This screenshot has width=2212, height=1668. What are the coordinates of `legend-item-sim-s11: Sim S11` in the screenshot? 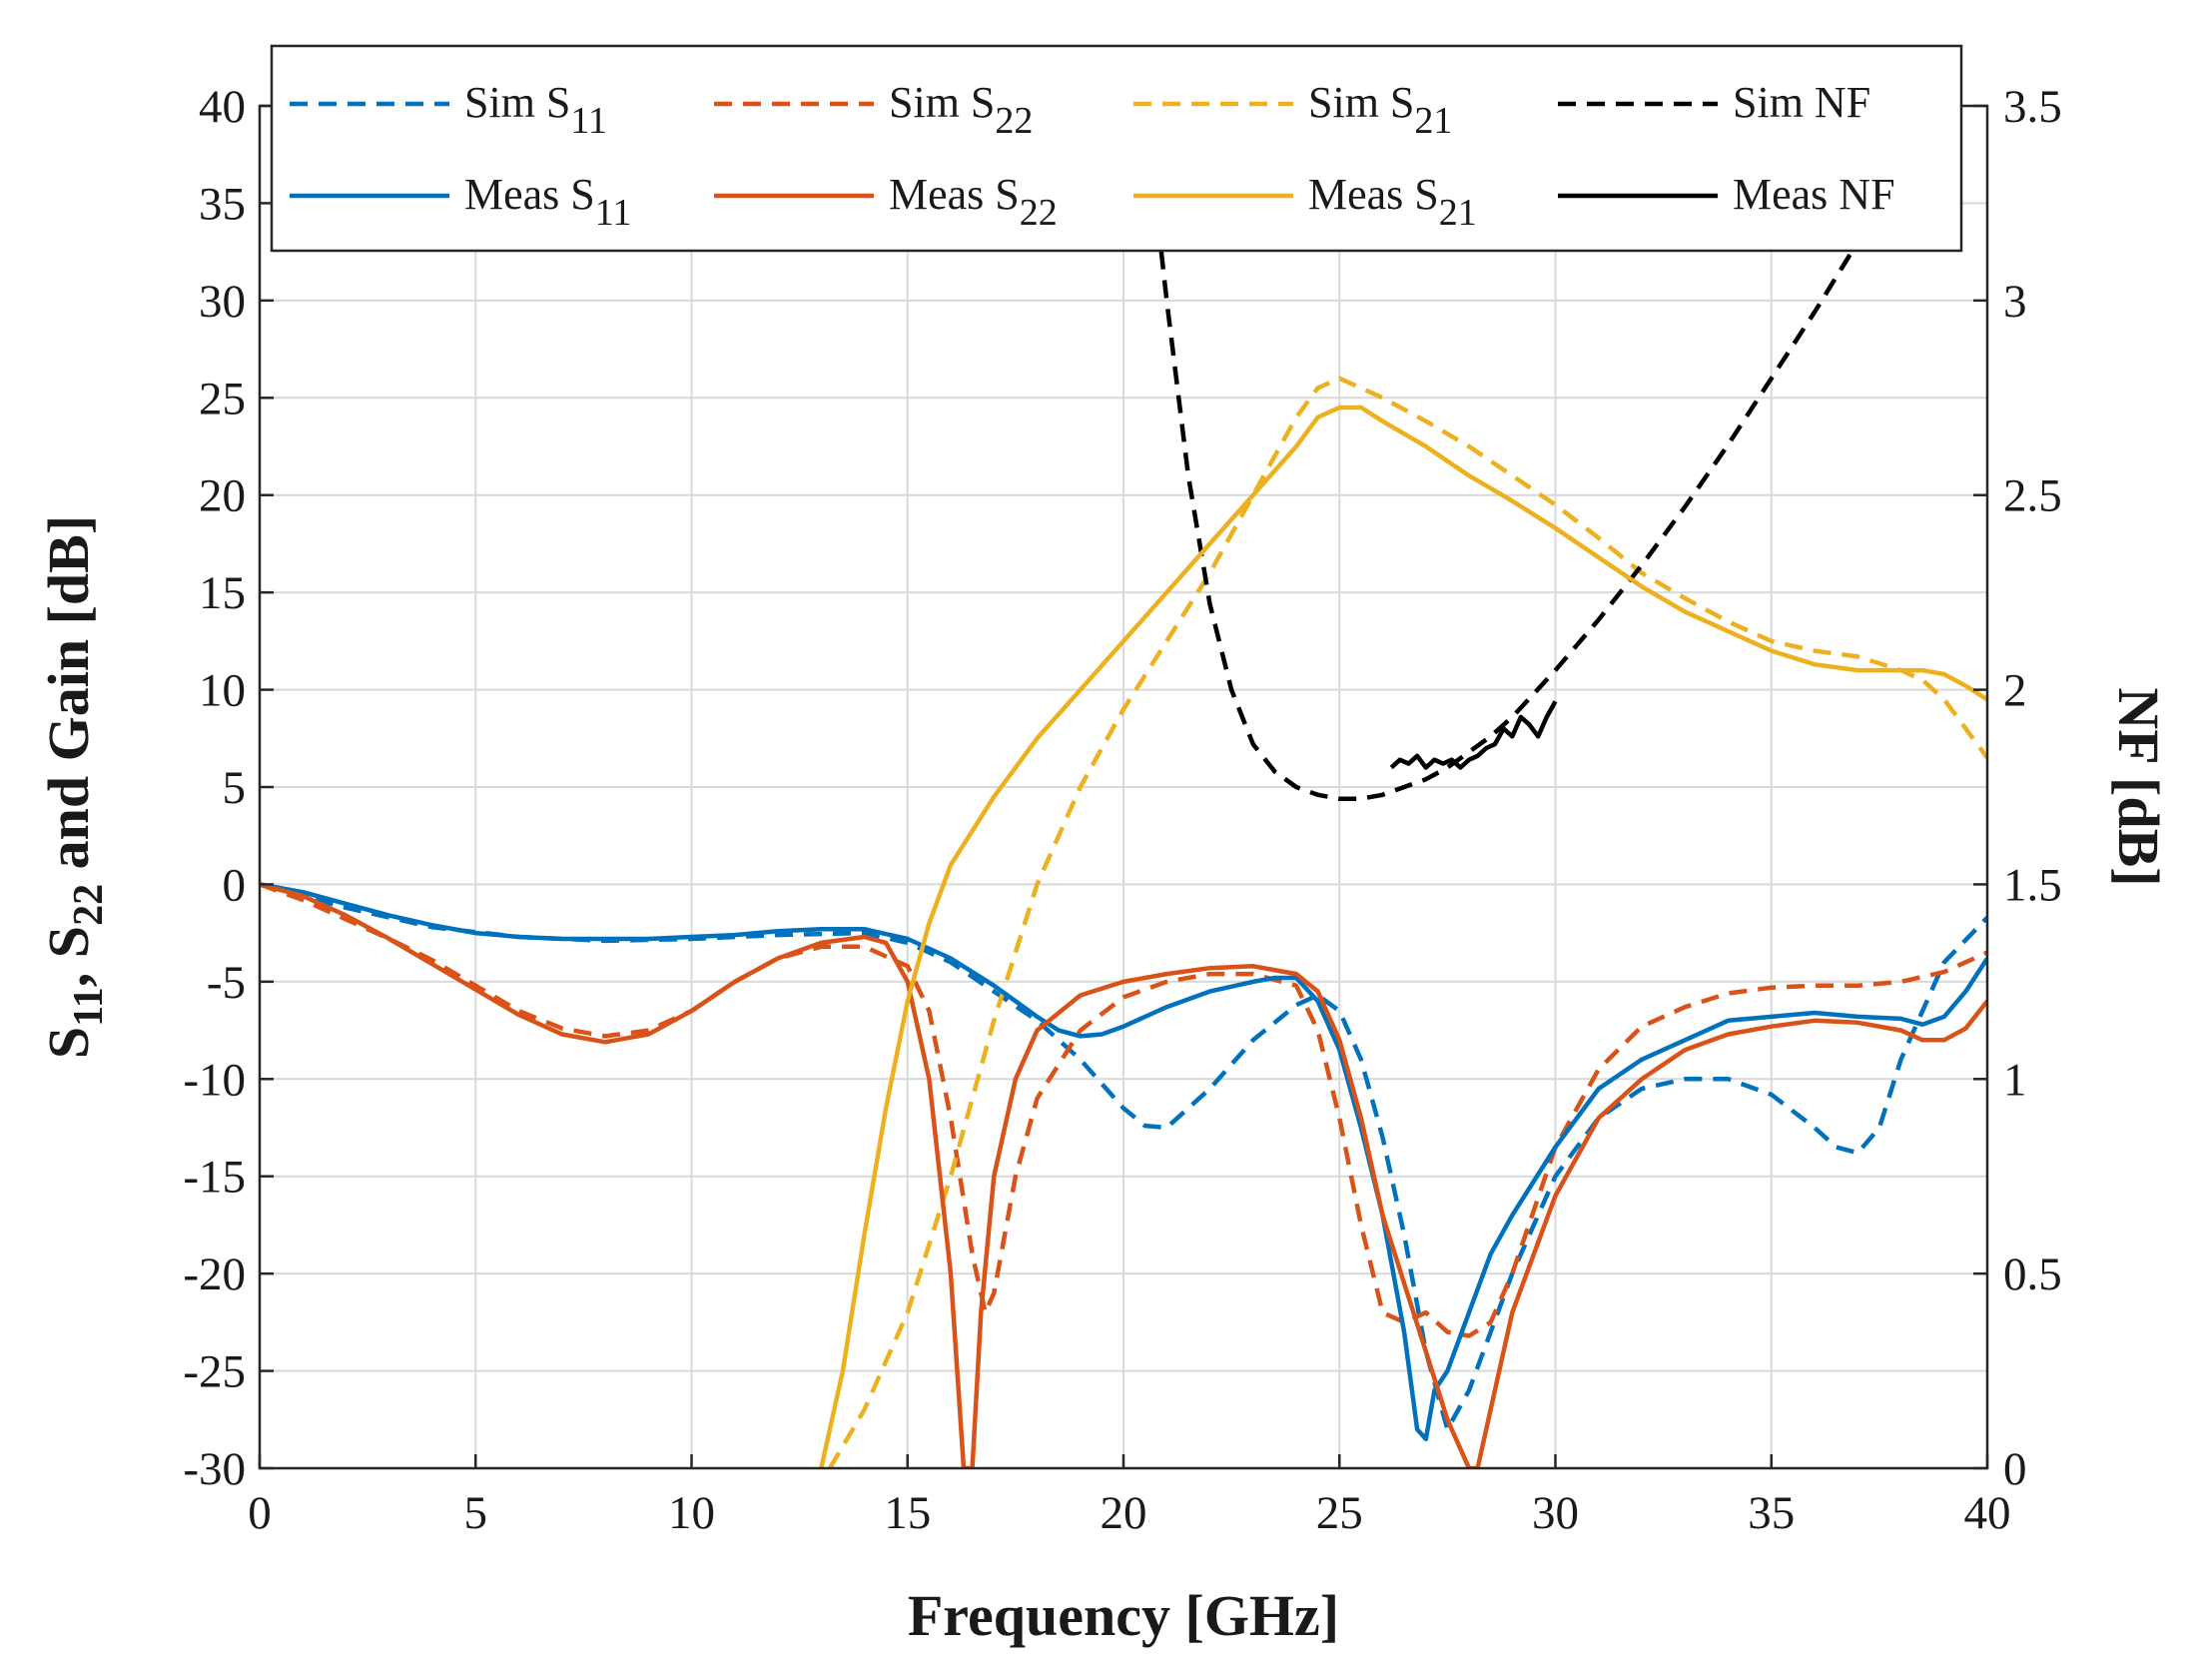 It's located at (448, 110).